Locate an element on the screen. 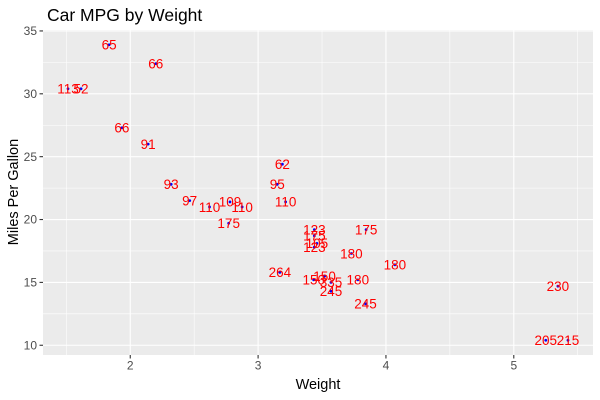  x-axis-title: Weight is located at coordinates (318, 385).